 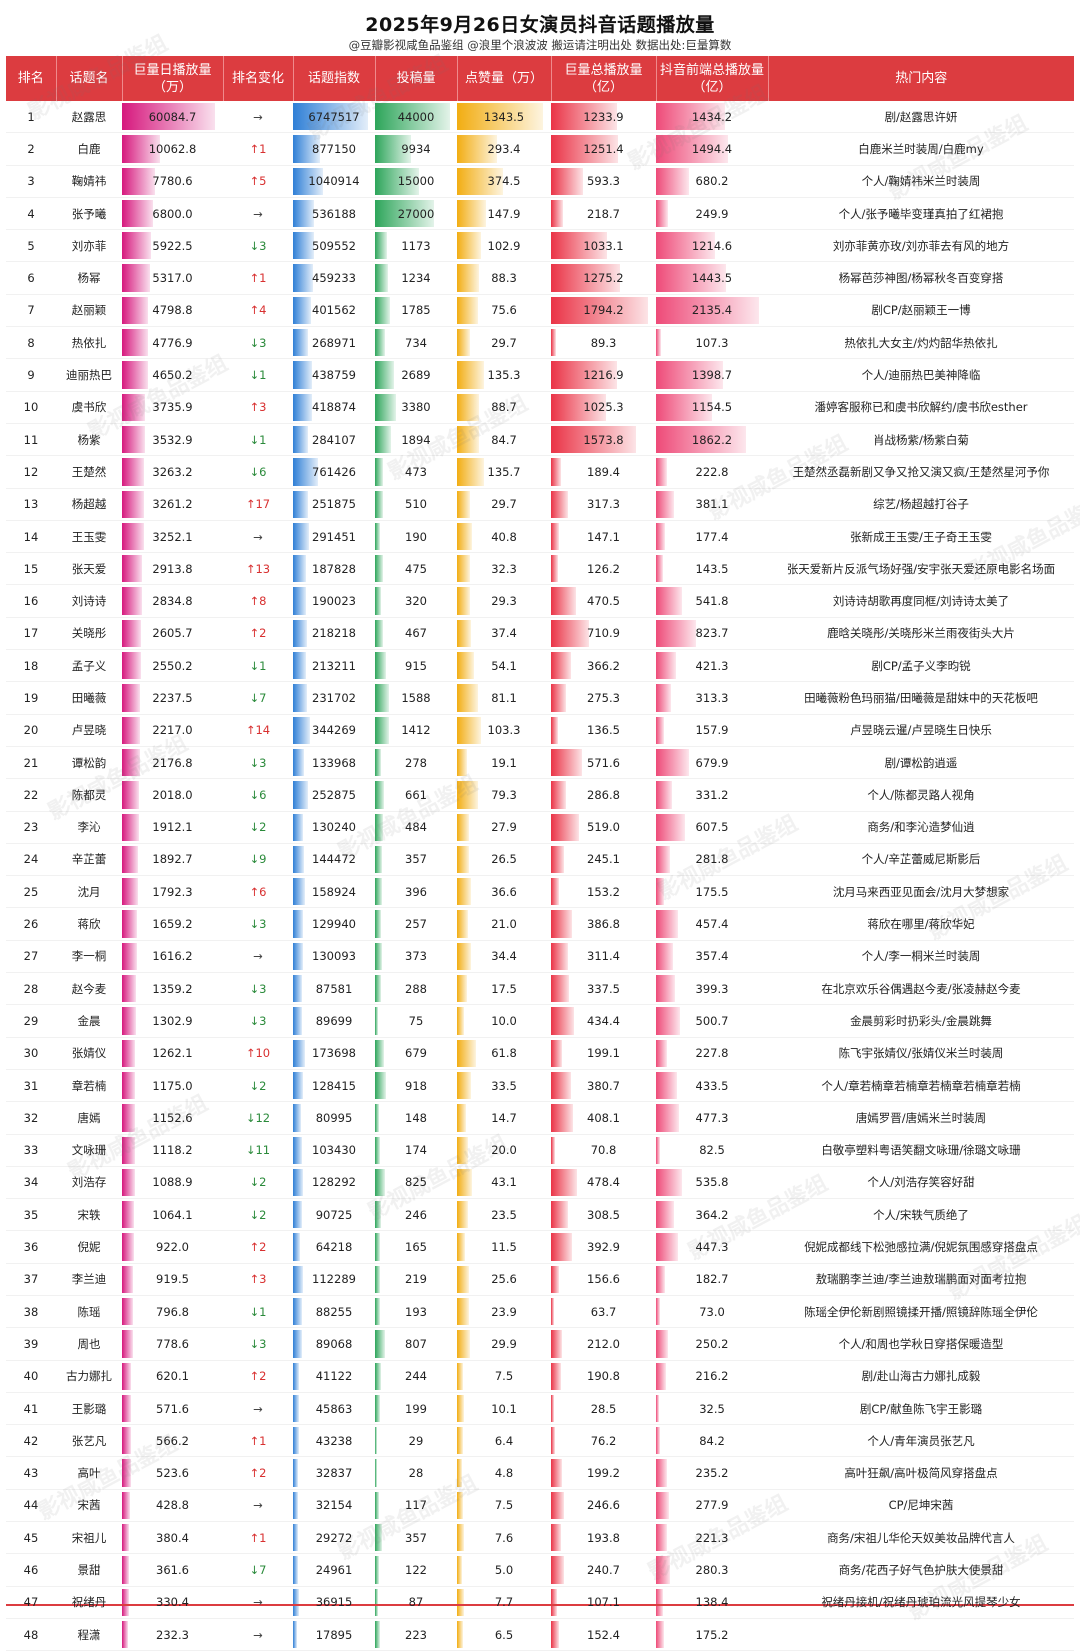 I want to click on daily-value: 778.6, so click(x=172, y=1343).